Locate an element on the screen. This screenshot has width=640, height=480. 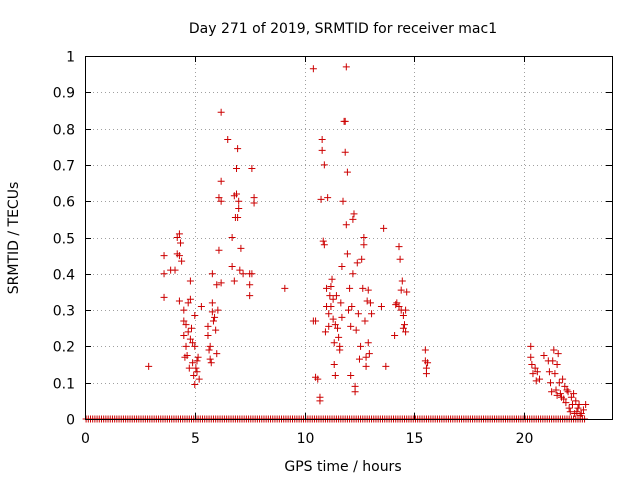
y-tick-label: 0.5 is located at coordinates (64, 240).